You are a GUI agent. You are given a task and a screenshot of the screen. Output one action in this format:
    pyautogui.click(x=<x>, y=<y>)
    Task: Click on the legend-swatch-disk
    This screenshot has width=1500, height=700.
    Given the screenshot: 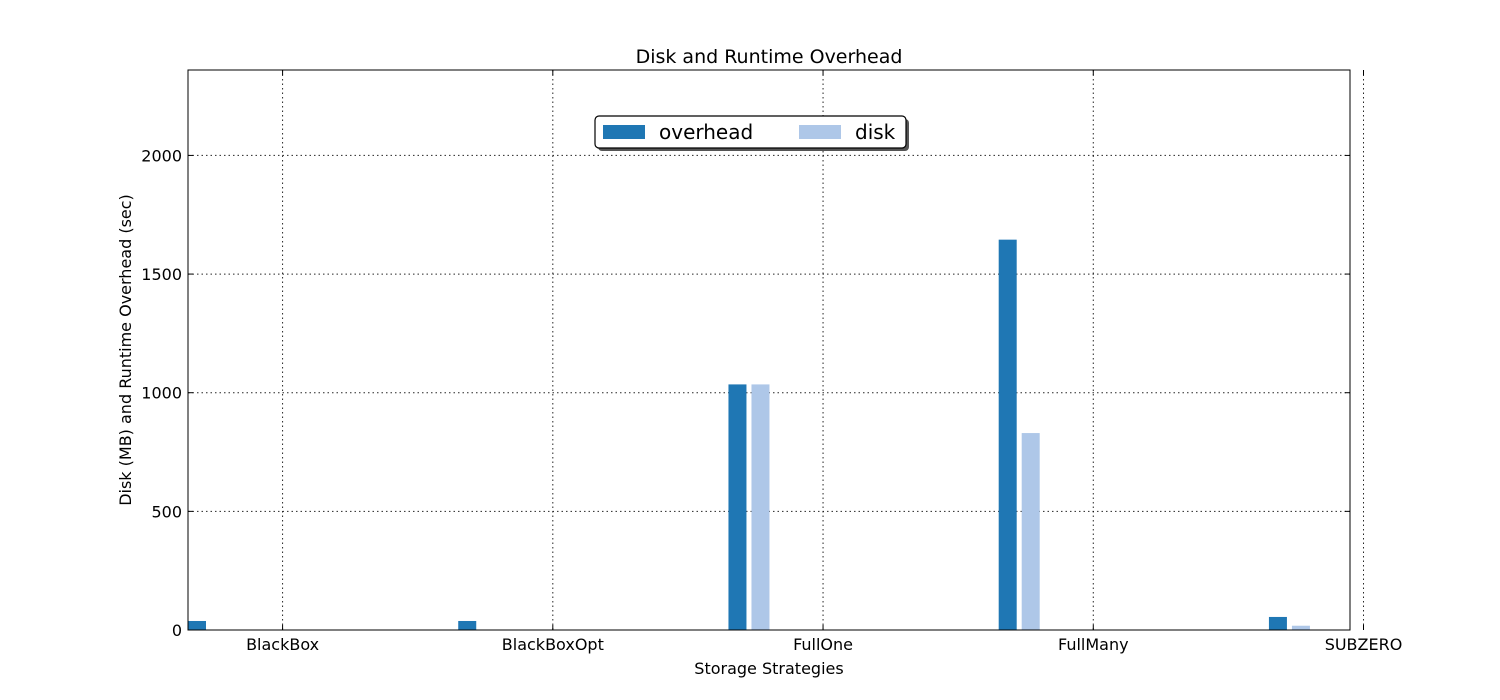 What is the action you would take?
    pyautogui.click(x=820, y=132)
    